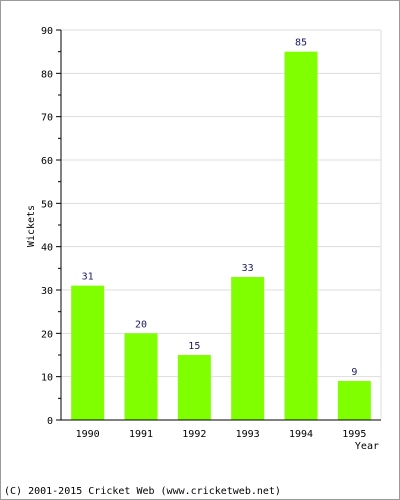 Image resolution: width=400 pixels, height=500 pixels. Describe the element at coordinates (367, 446) in the screenshot. I see `x-axis-title: Year` at that location.